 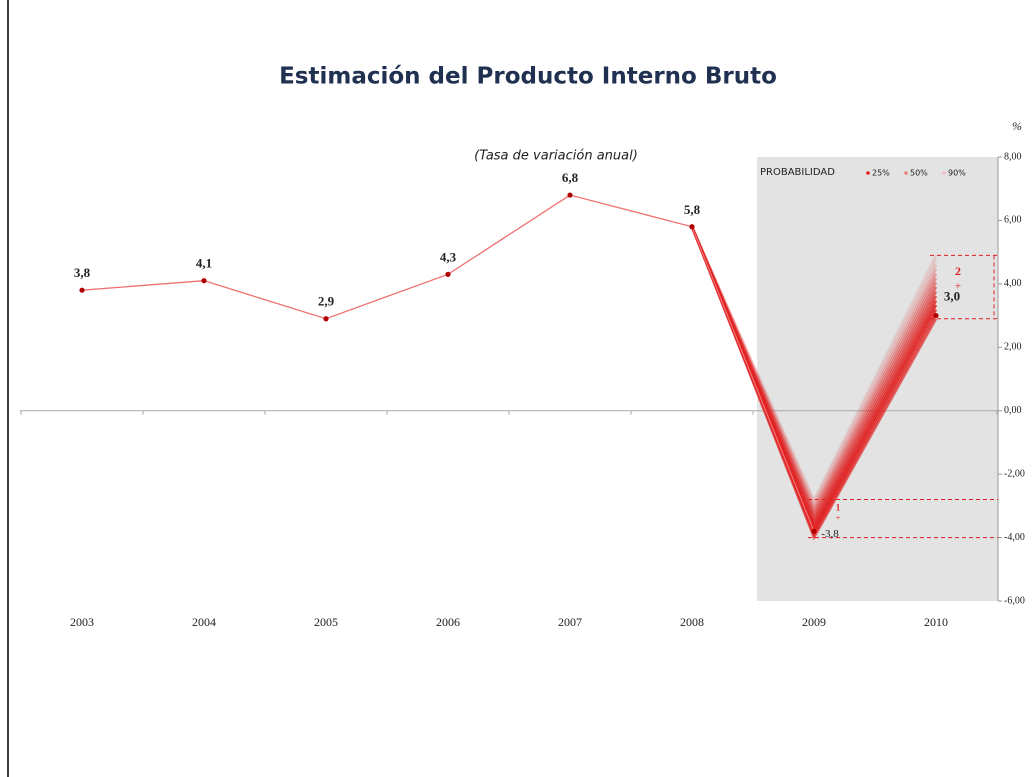 What do you see at coordinates (1017, 126) in the screenshot?
I see `y-unit: %` at bounding box center [1017, 126].